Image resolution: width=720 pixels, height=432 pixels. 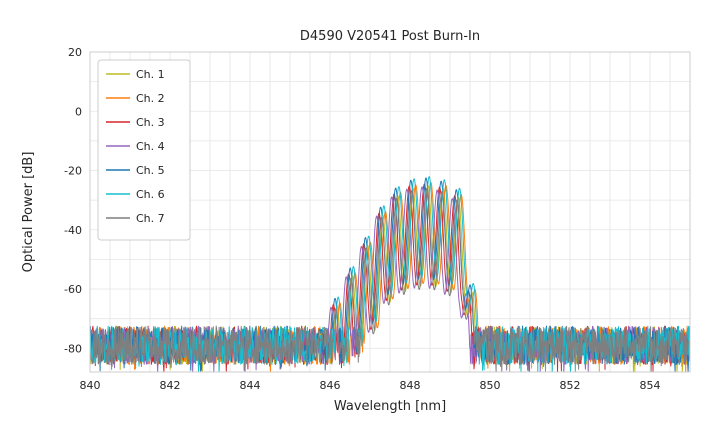 I want to click on legend-label: Ch. 6, so click(x=150, y=194).